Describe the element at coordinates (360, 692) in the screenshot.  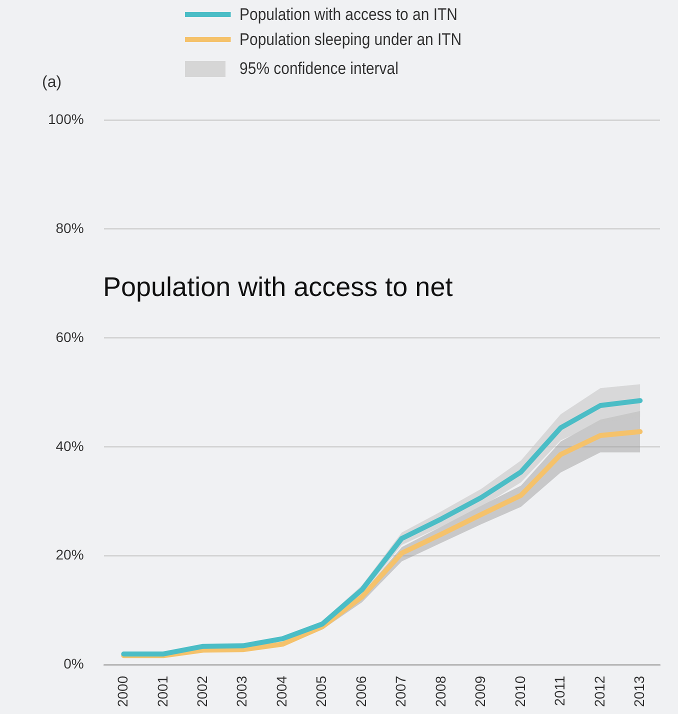
I see `x-tick-label: 2006` at that location.